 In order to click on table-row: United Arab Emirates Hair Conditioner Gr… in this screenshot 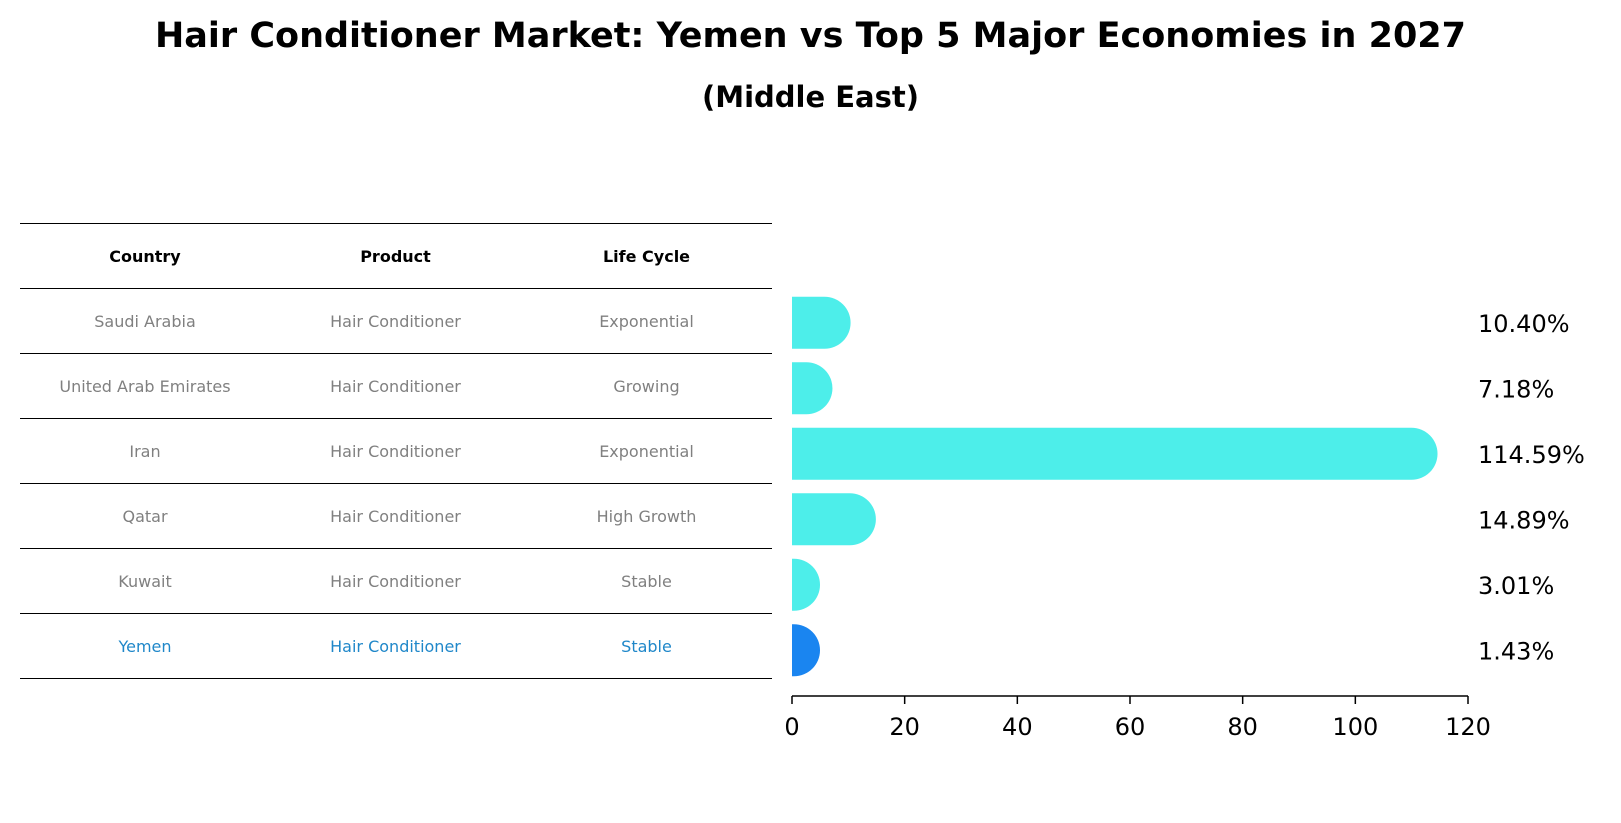, I will do `click(396, 386)`.